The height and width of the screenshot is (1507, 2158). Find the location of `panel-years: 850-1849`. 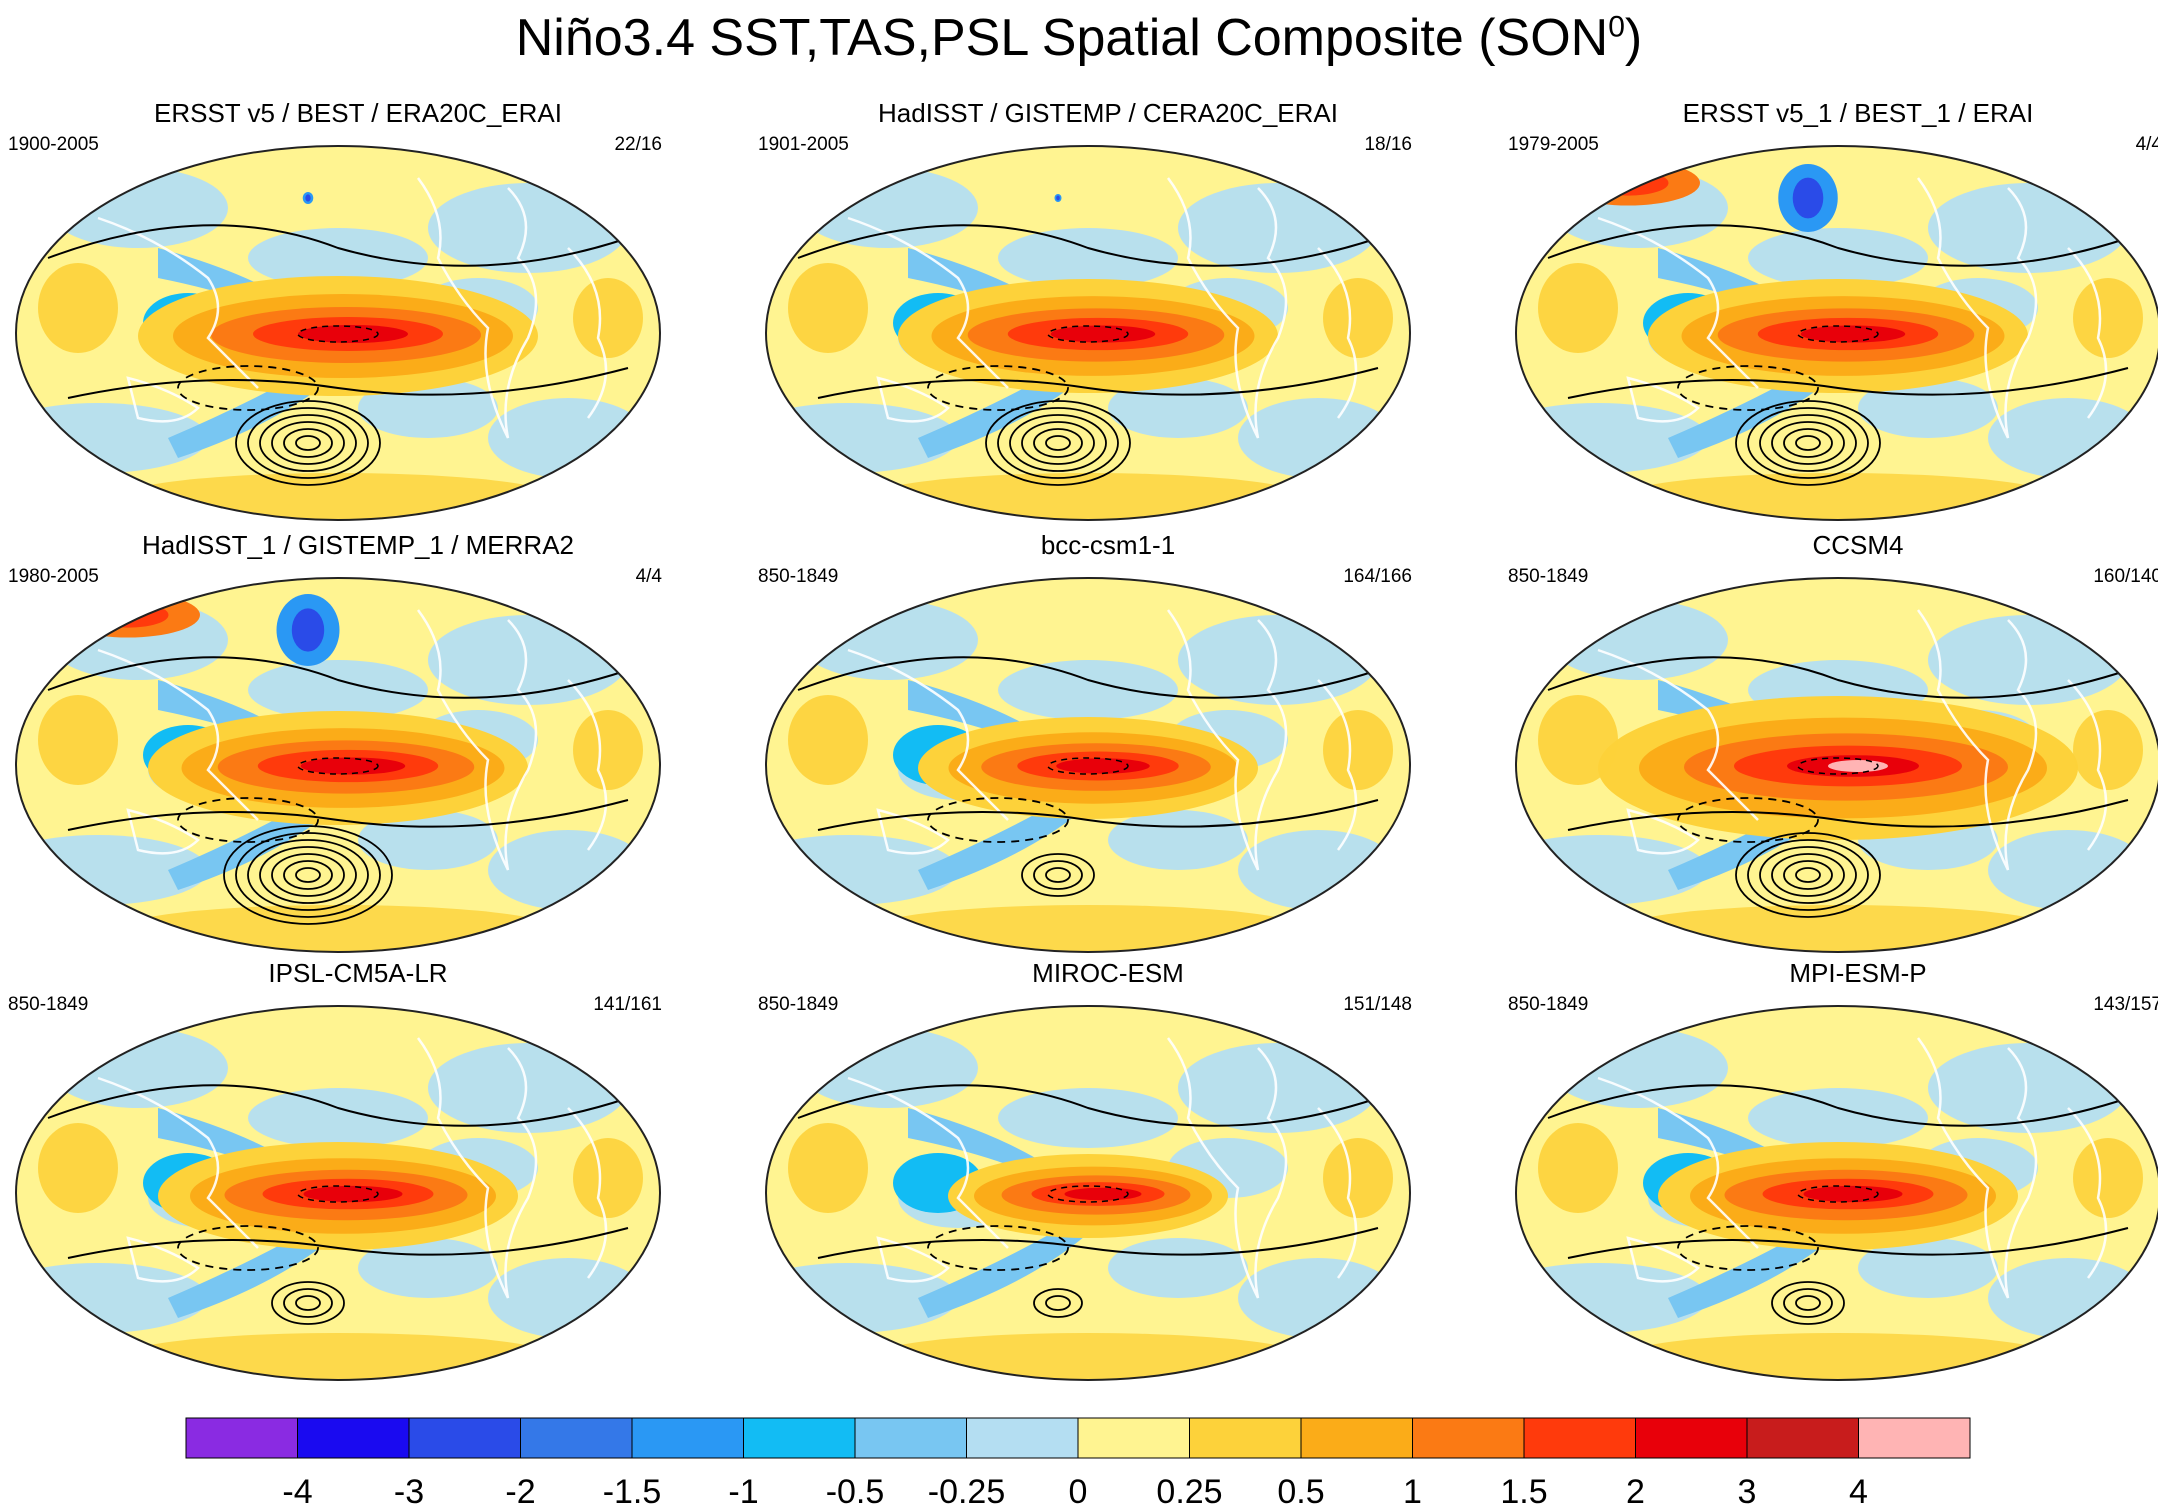

panel-years: 850-1849 is located at coordinates (1548, 1004).